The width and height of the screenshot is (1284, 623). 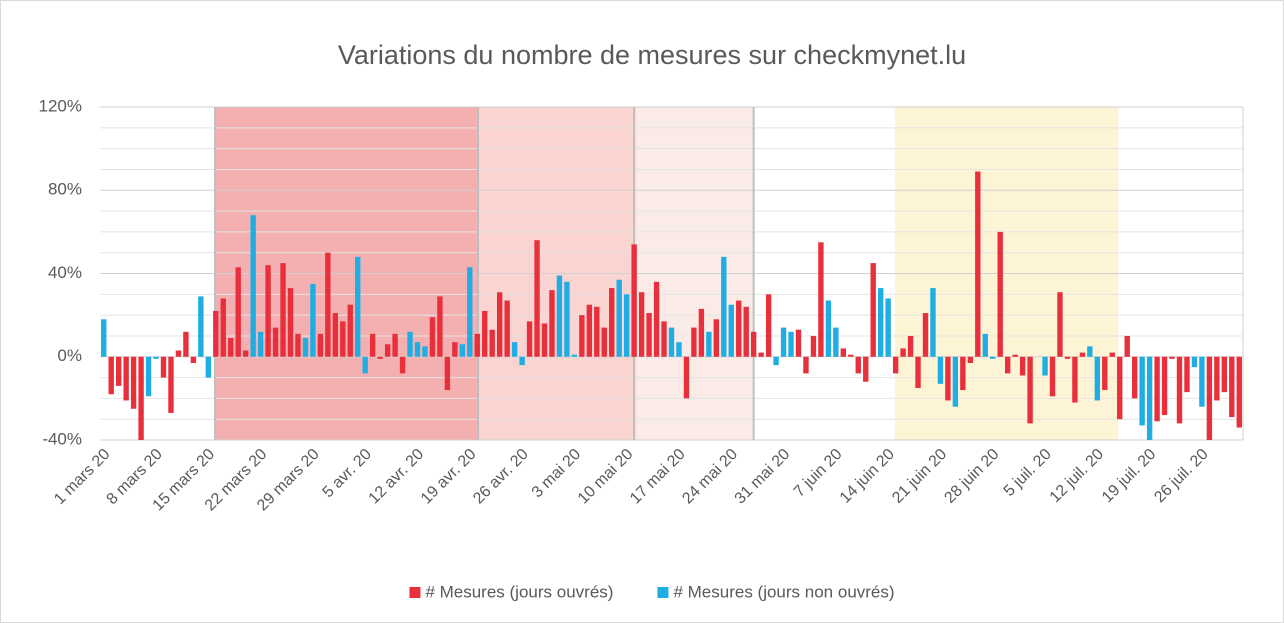 I want to click on legend-label: # Mesures (jours ouvrés), so click(x=519, y=591).